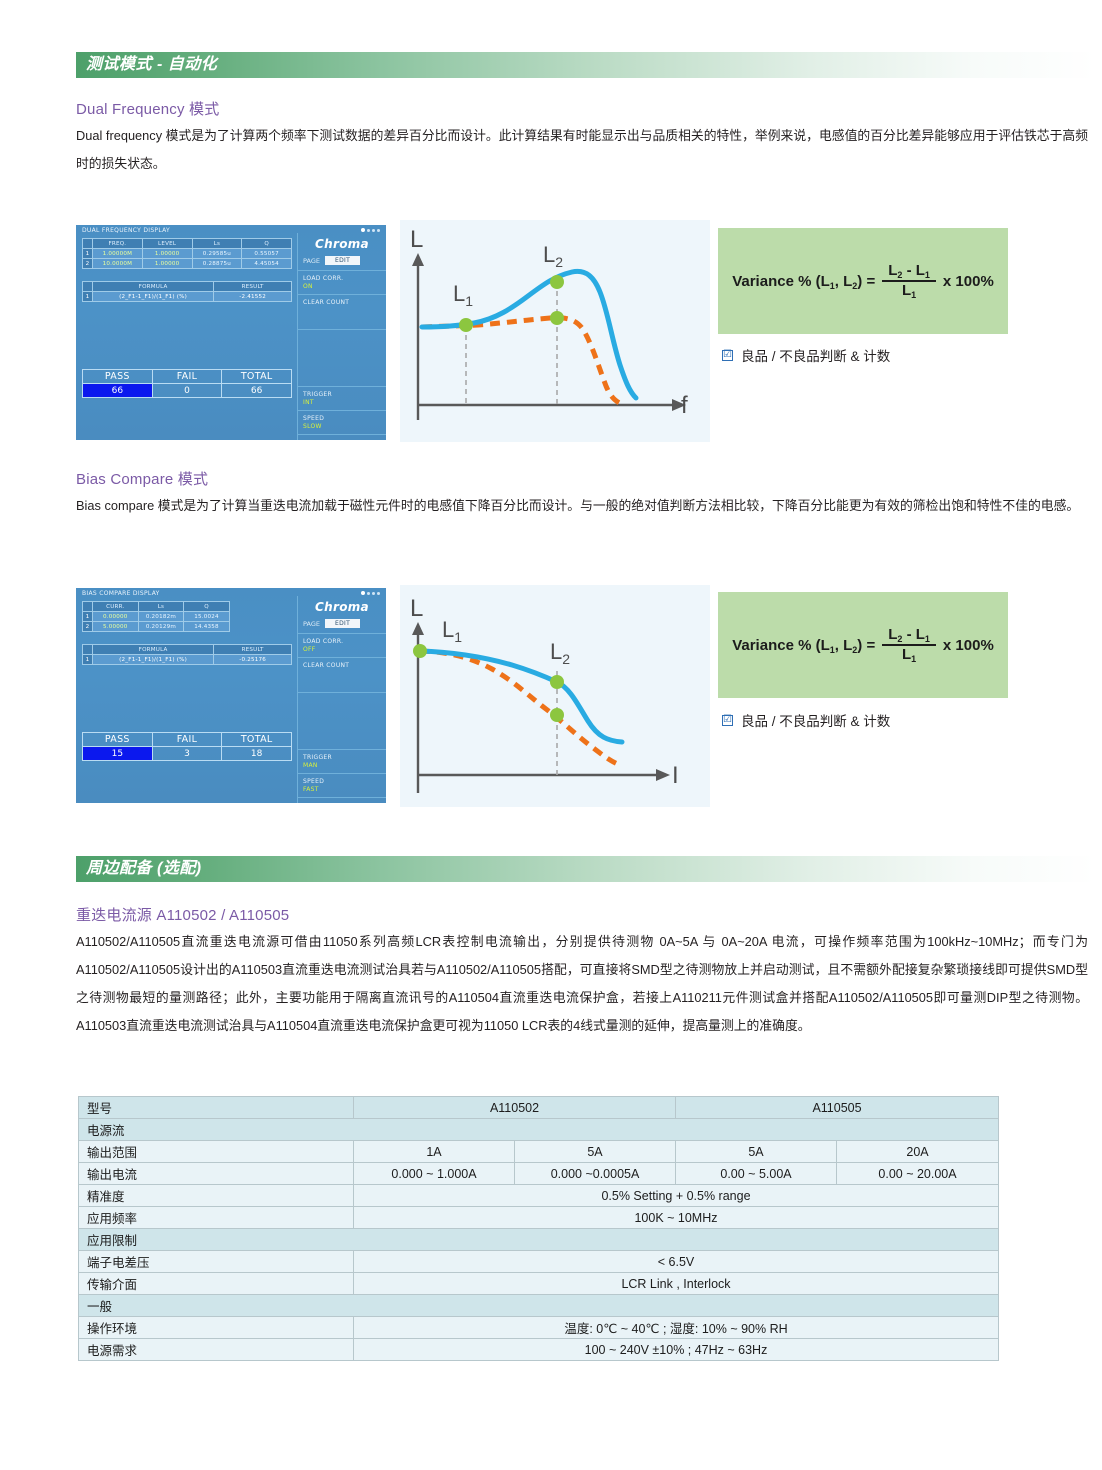  What do you see at coordinates (312, 426) in the screenshot?
I see `speed-value: SLOW` at bounding box center [312, 426].